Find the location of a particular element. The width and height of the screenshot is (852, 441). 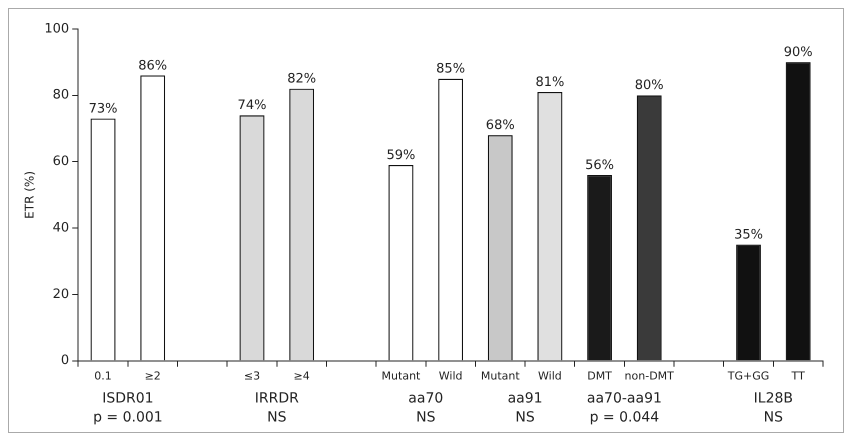

data-label: 82% is located at coordinates (301, 79).